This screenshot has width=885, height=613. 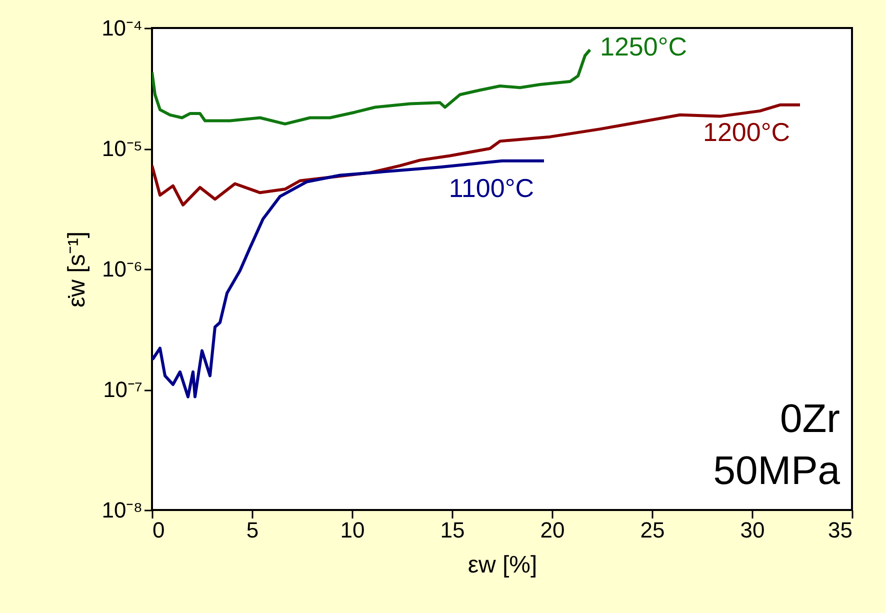 I want to click on x-tick-label: 20, so click(x=552, y=530).